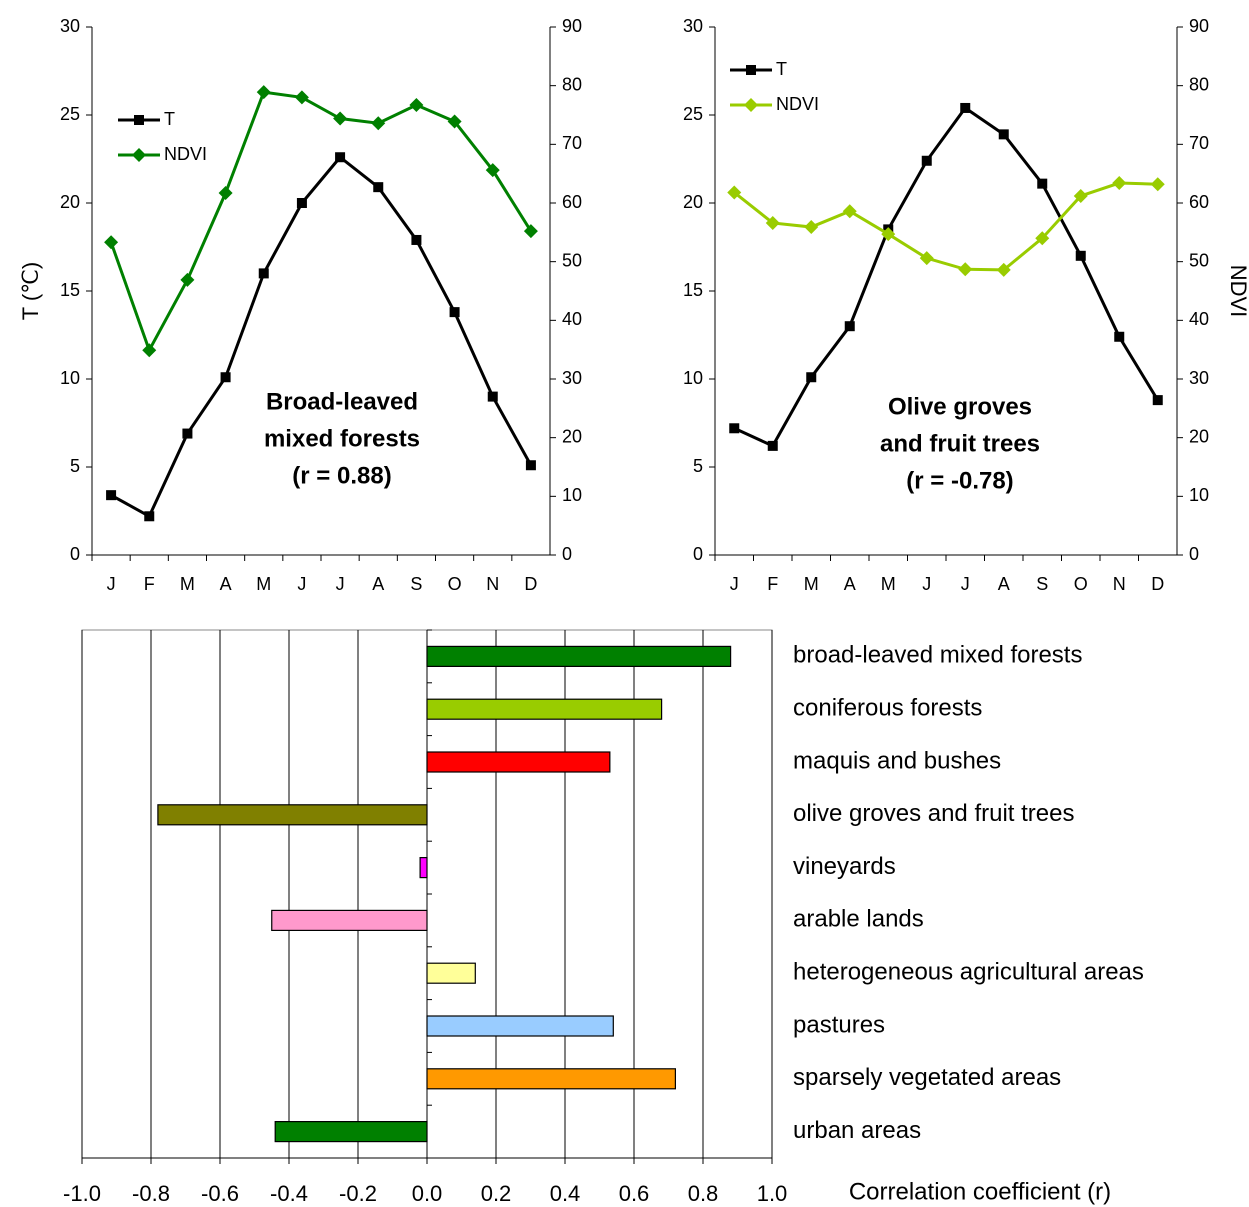  What do you see at coordinates (30, 291) in the screenshot?
I see `y-axis-label: T (℃)` at bounding box center [30, 291].